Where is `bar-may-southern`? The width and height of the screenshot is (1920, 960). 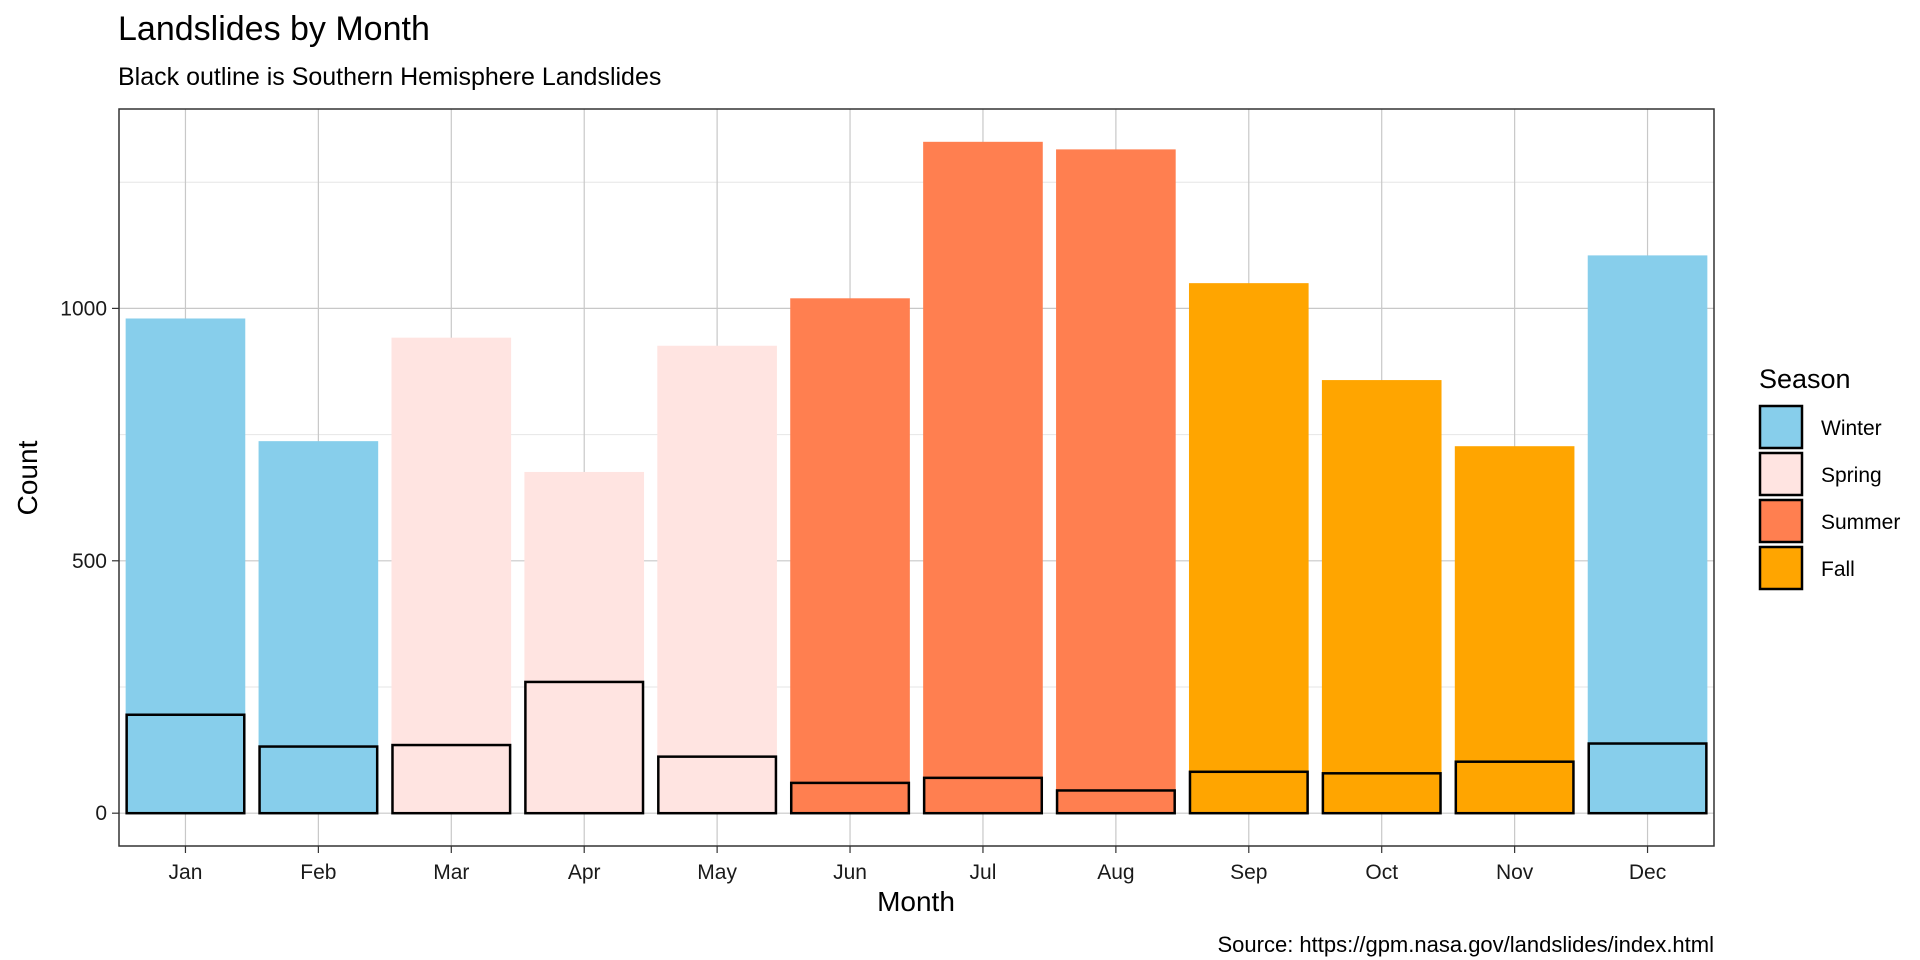
bar-may-southern is located at coordinates (717, 785).